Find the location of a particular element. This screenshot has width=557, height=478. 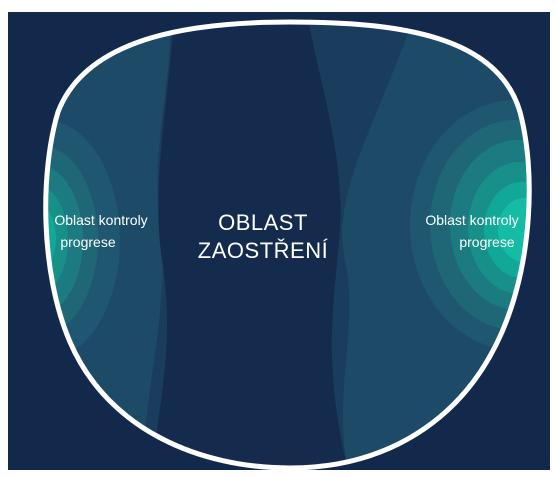

center-label: ZAOSTŘENÍ is located at coordinates (263, 250).